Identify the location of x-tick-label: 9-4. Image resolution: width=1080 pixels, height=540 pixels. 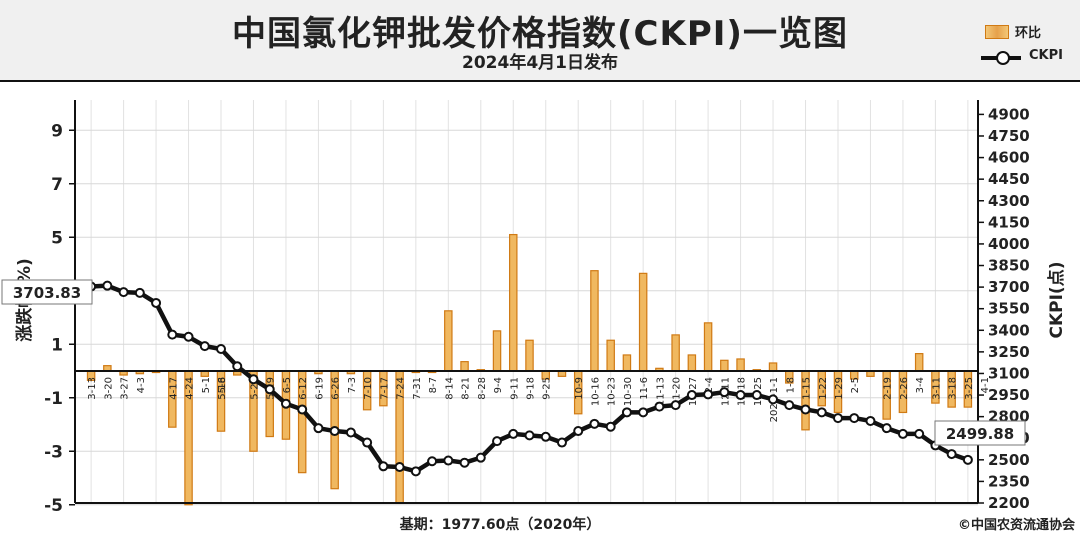
(498, 385).